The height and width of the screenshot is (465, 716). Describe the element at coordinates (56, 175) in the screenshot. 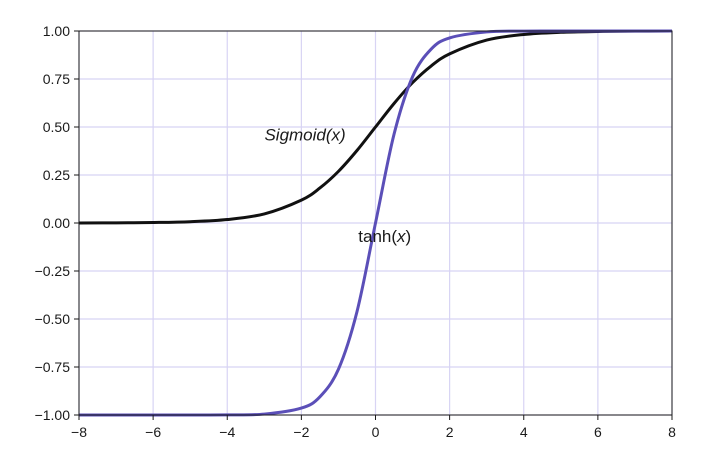

I see `y-tick-label: 0.25` at that location.